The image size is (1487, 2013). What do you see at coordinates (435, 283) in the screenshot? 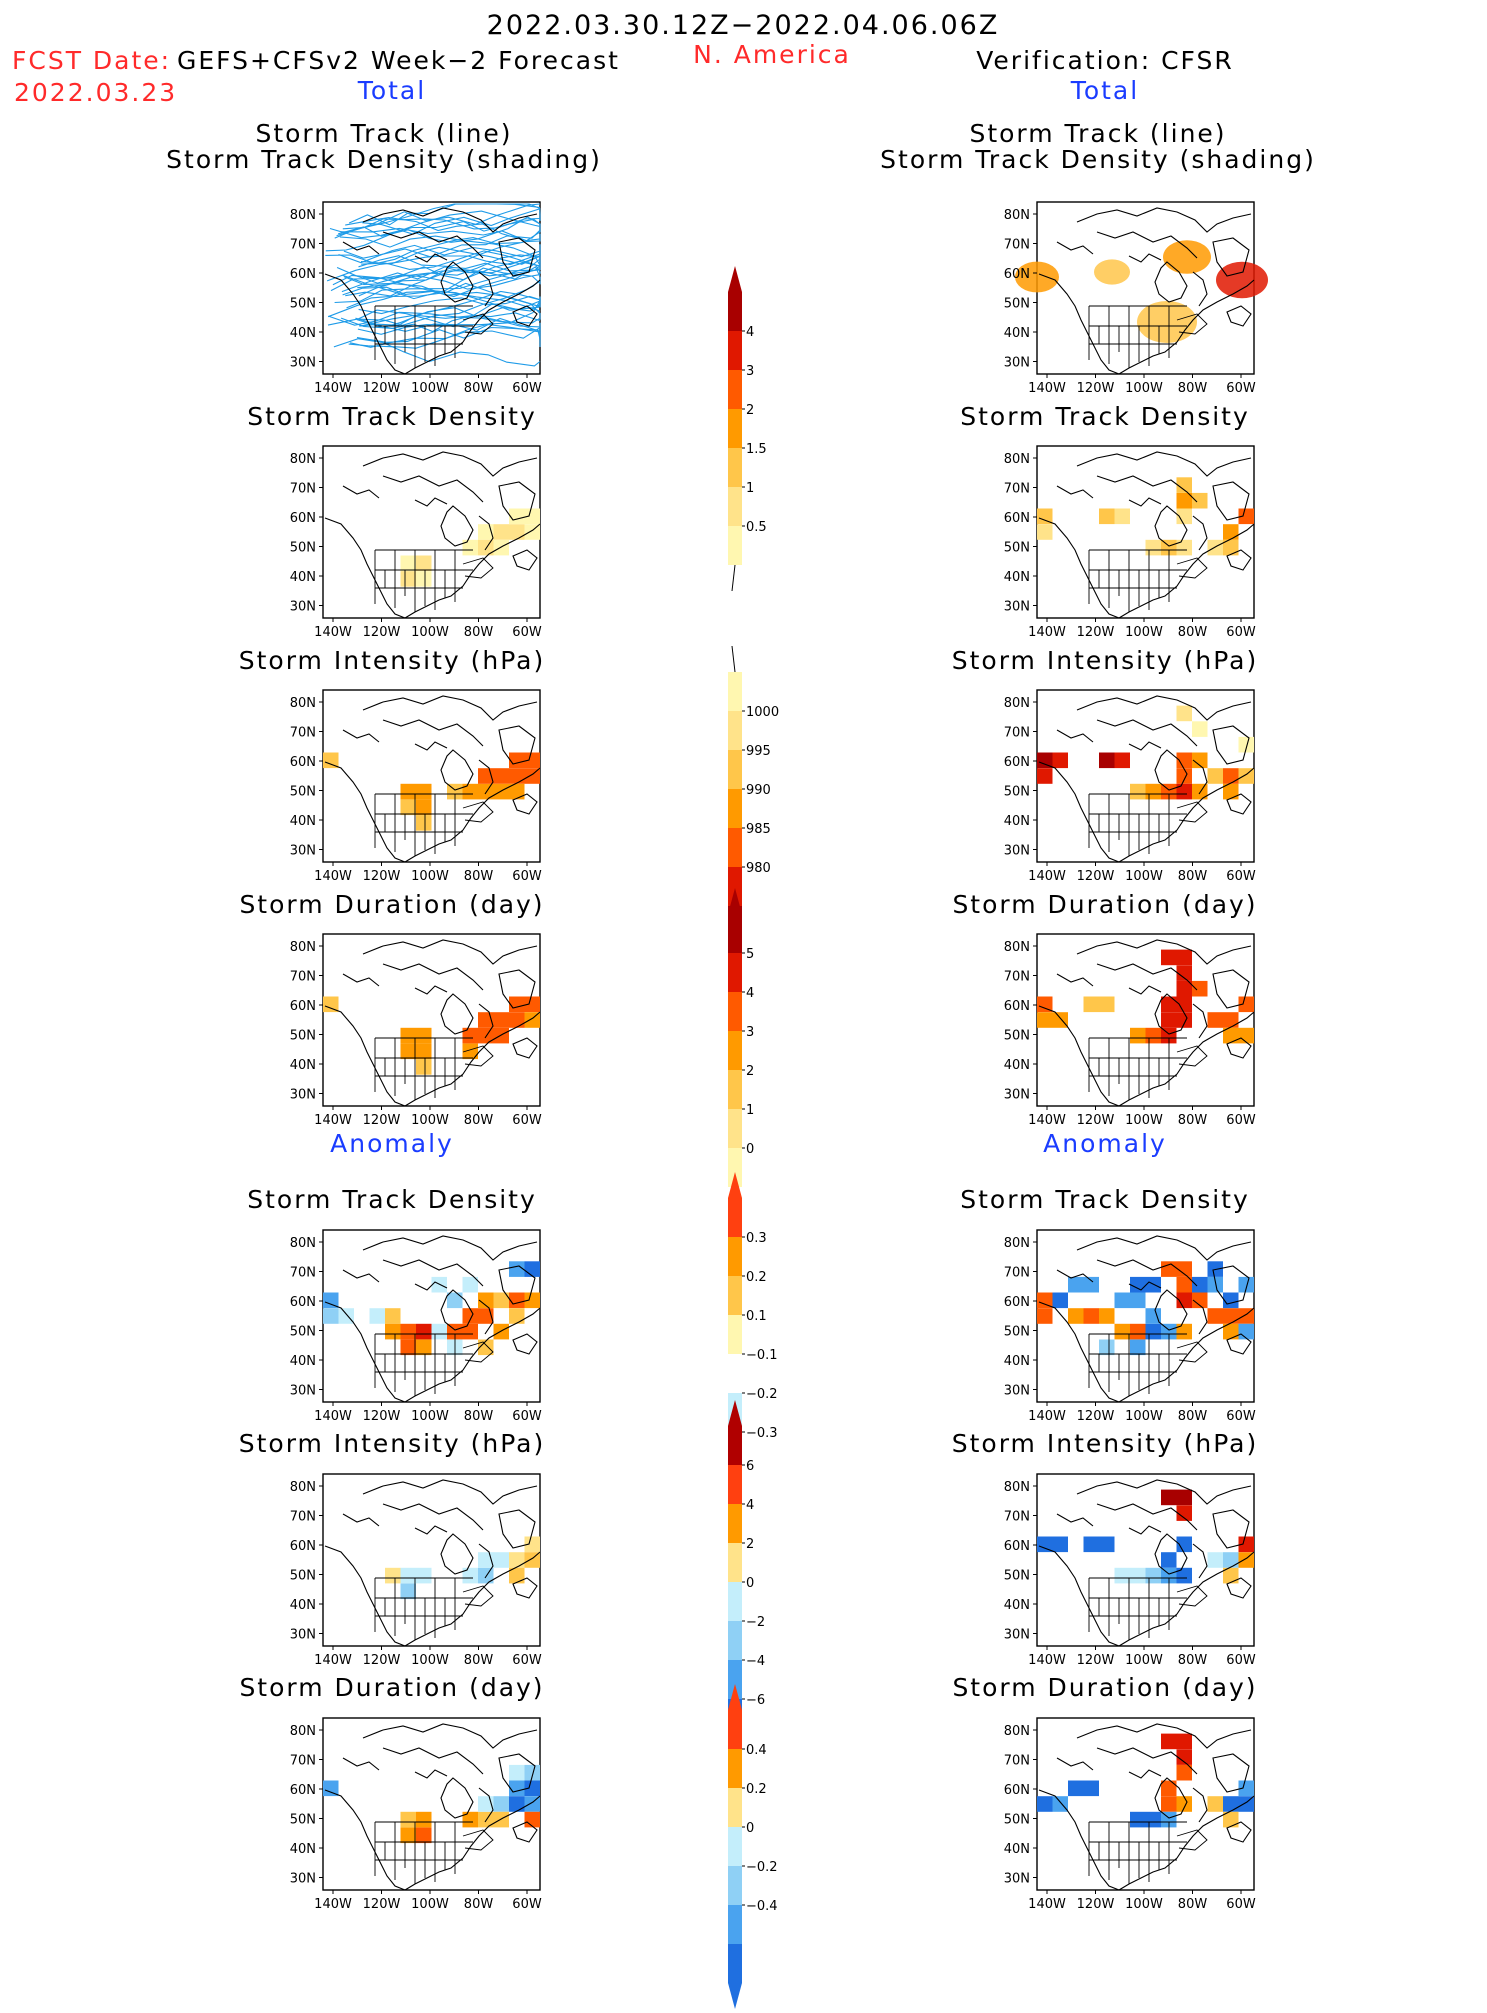
I see `storm-track-line` at bounding box center [435, 283].